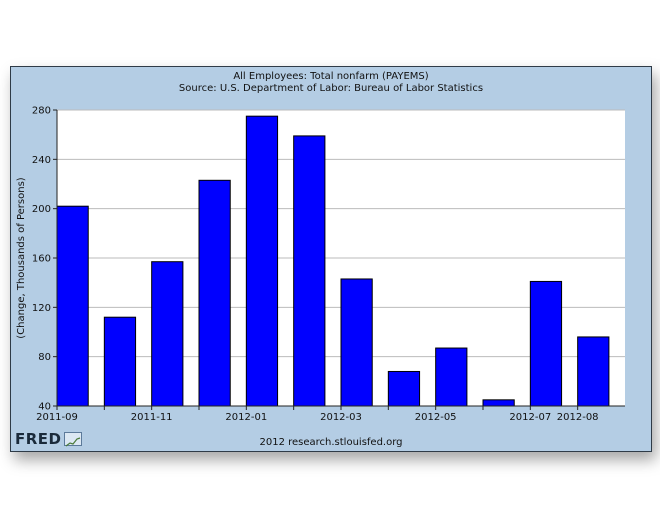 This screenshot has width=660, height=528. I want to click on x-tick-label: 2011-11, so click(152, 417).